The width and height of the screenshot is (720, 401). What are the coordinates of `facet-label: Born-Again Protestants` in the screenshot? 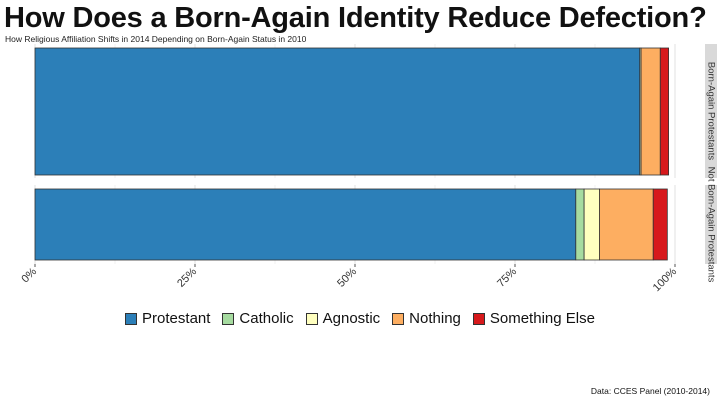 It's located at (711, 111).